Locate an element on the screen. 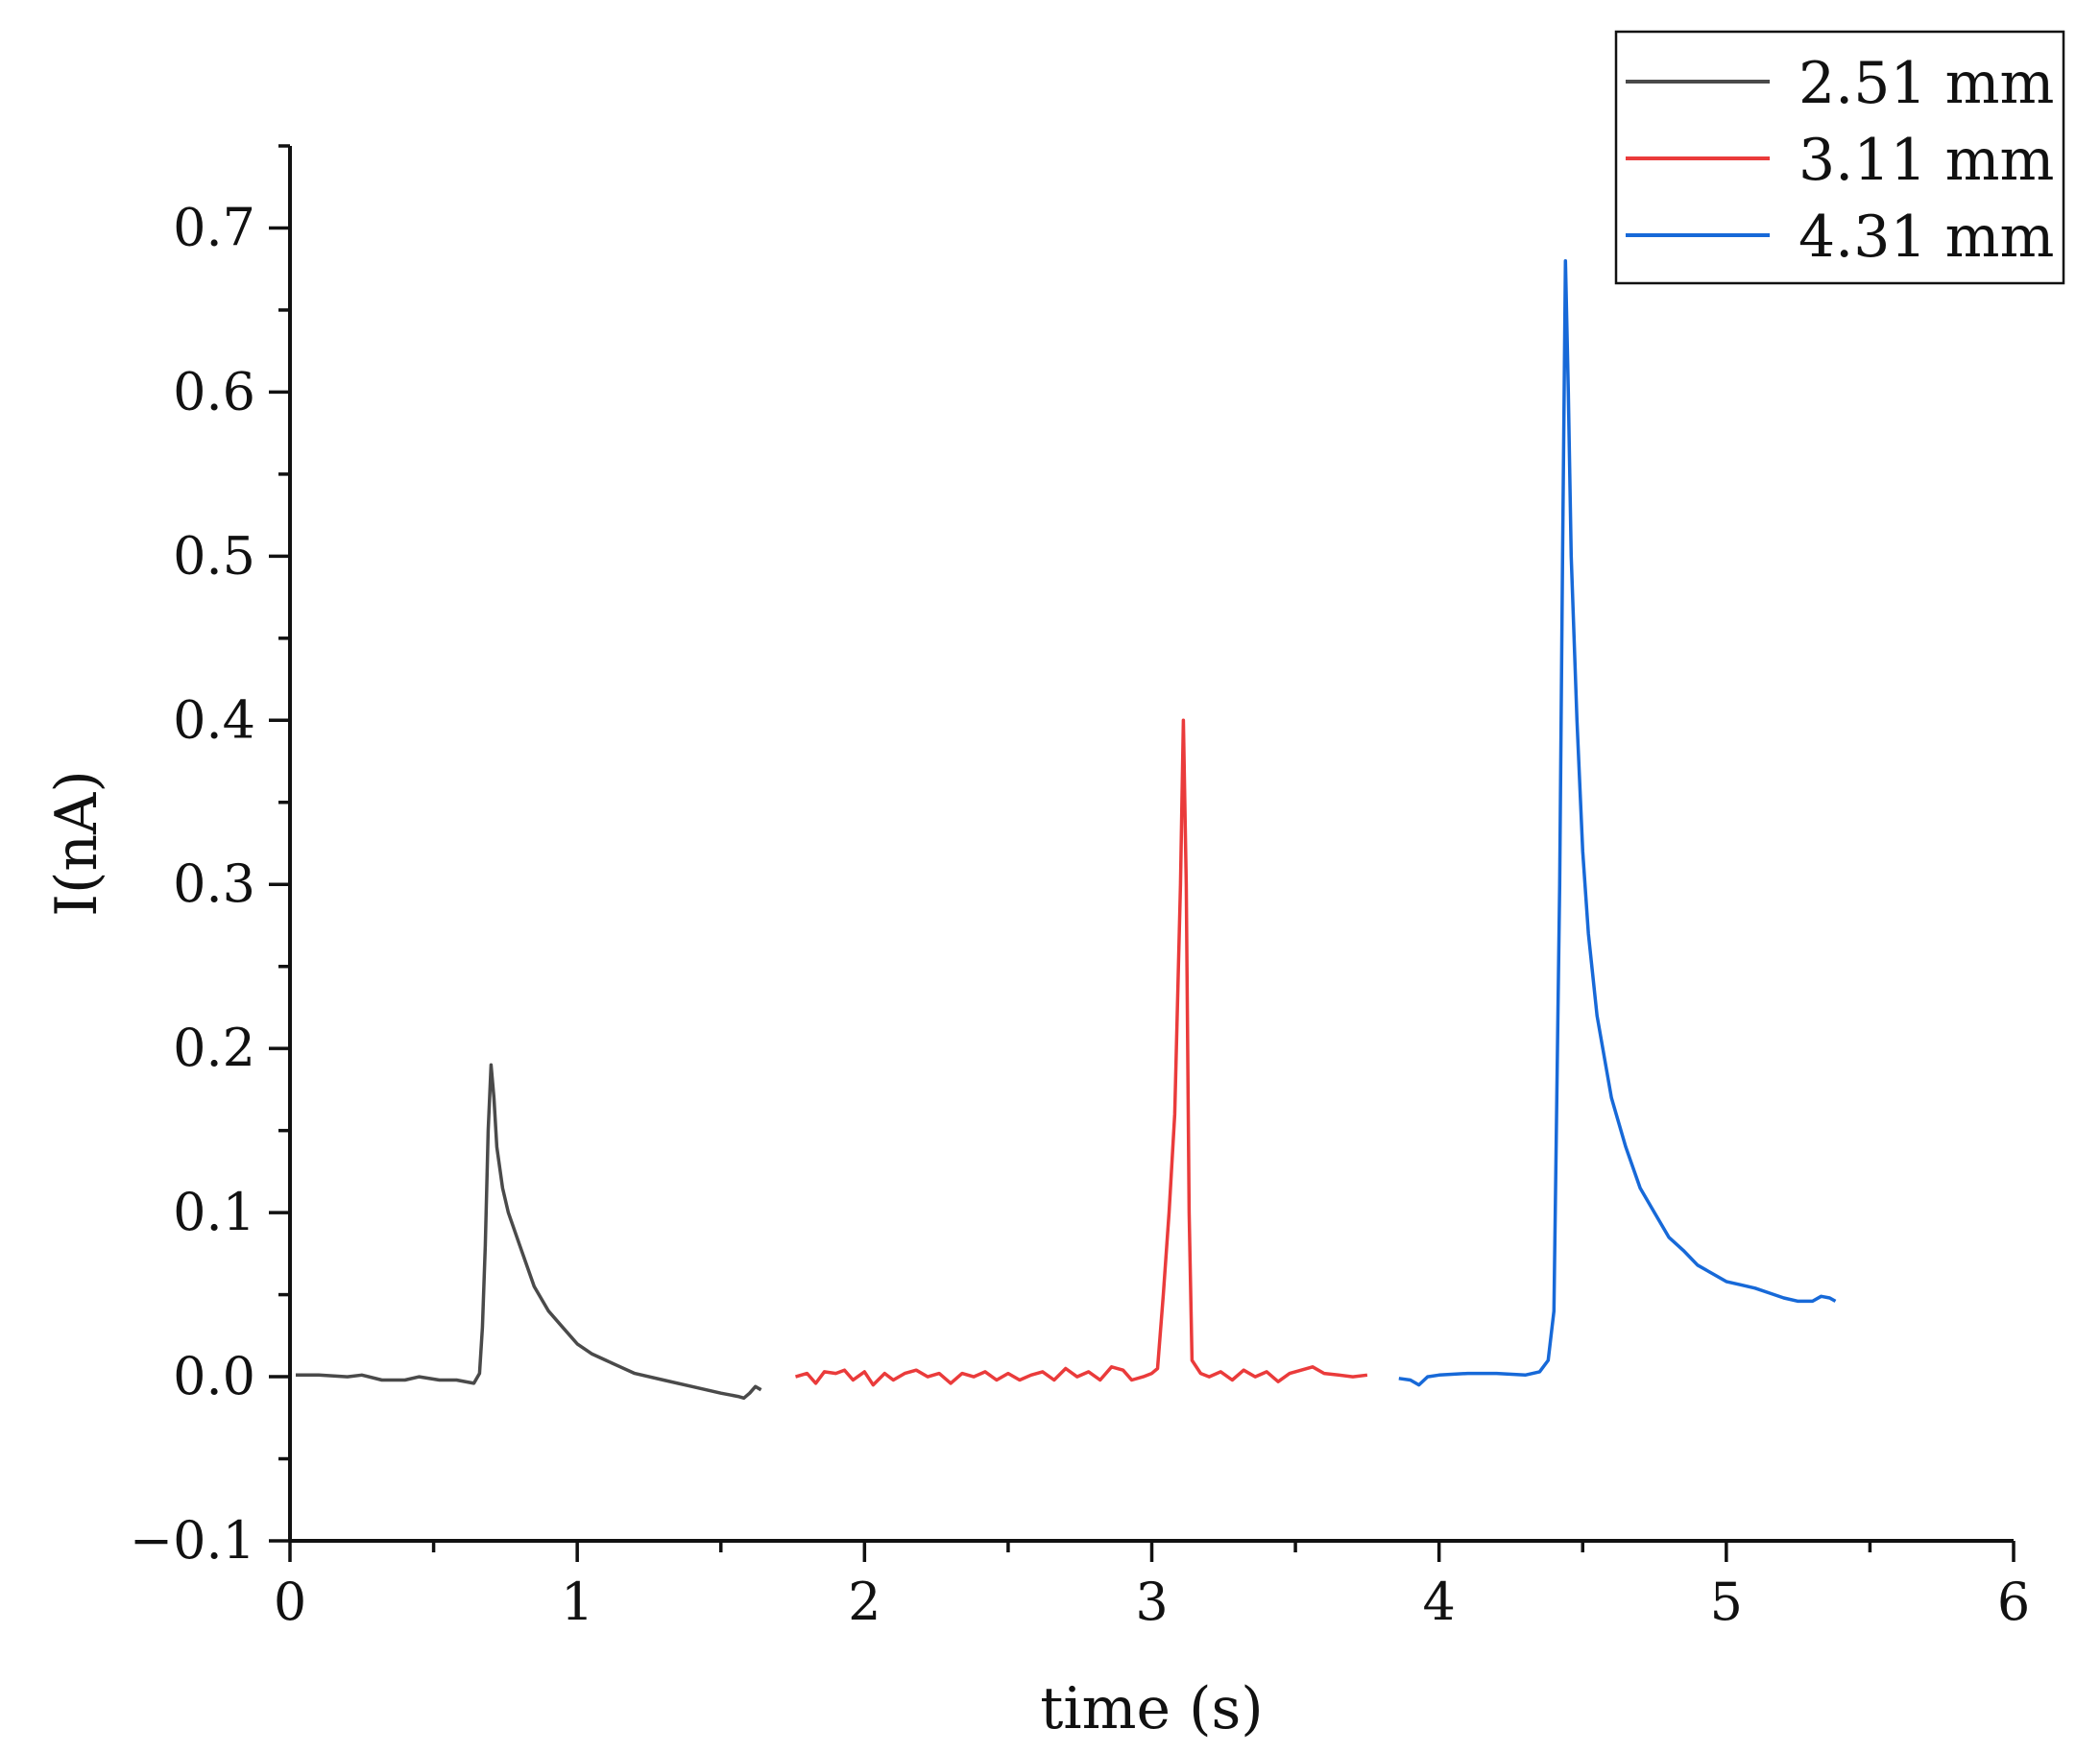 The height and width of the screenshot is (1753, 2100). x-tick-label: 1 is located at coordinates (577, 1602).